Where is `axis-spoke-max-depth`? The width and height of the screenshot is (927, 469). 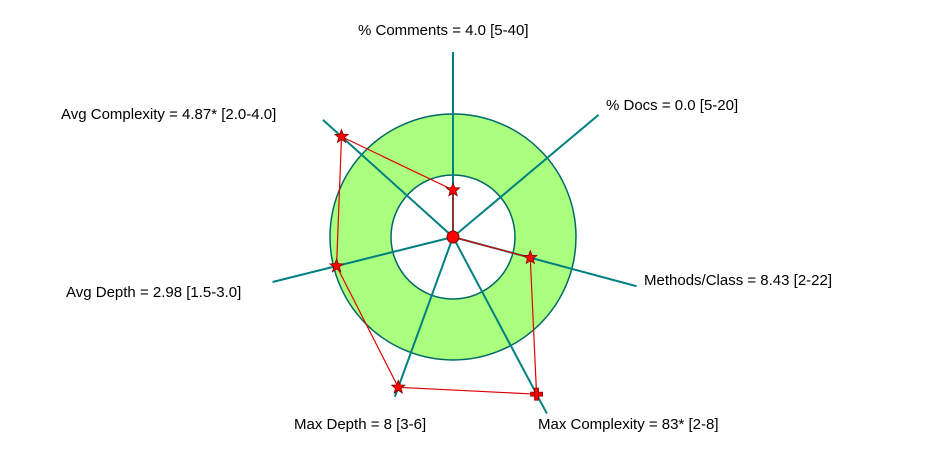 axis-spoke-max-depth is located at coordinates (423, 317).